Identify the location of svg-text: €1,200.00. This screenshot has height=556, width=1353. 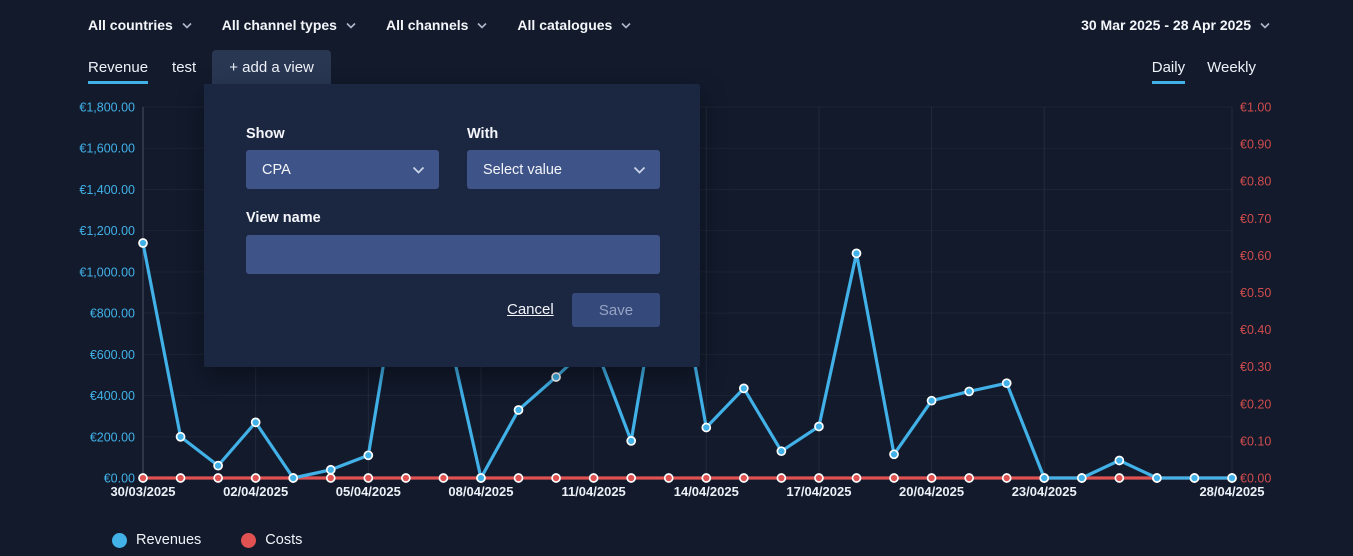
(107, 231).